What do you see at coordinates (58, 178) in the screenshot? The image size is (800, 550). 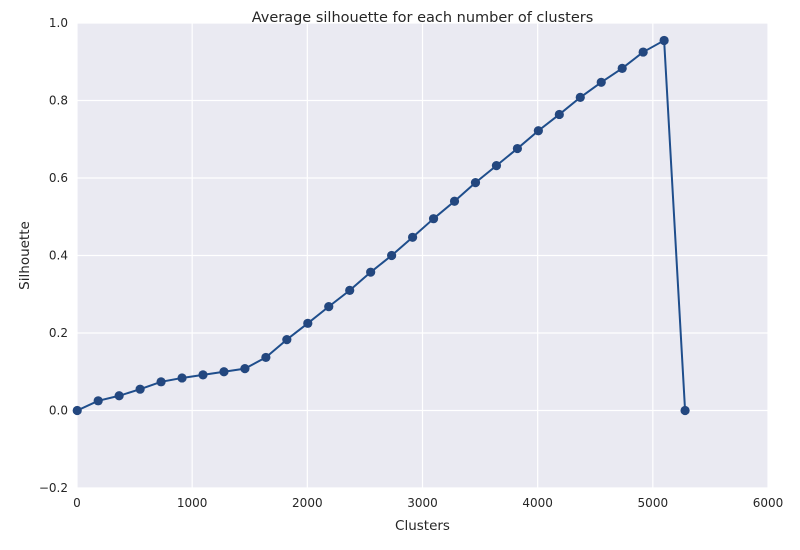 I see `y-tick-label: 0.6` at bounding box center [58, 178].